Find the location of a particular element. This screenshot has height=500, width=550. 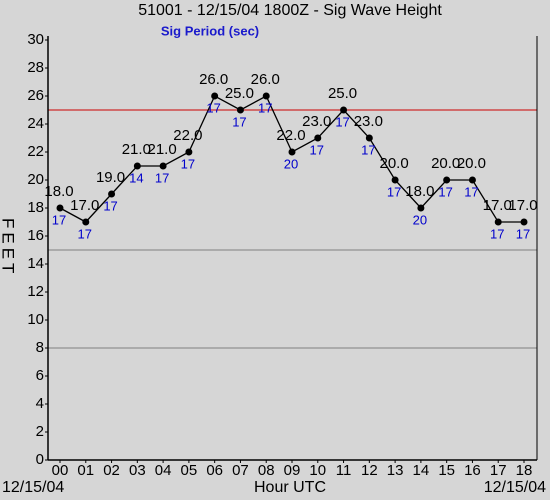

x-tick-label: 11 is located at coordinates (344, 470).